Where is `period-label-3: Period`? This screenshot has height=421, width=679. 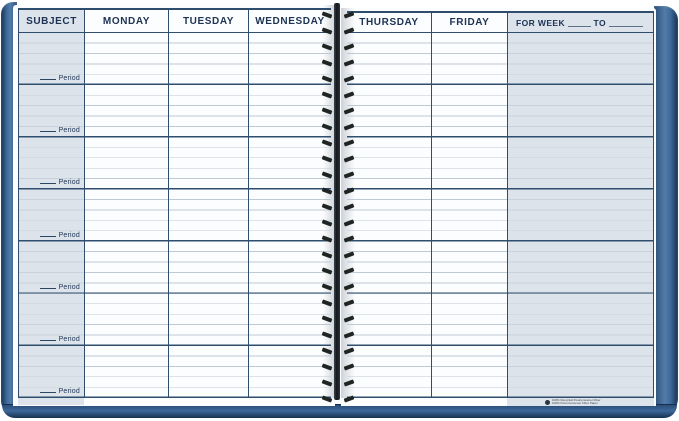
period-label-3: Period is located at coordinates (52, 181).